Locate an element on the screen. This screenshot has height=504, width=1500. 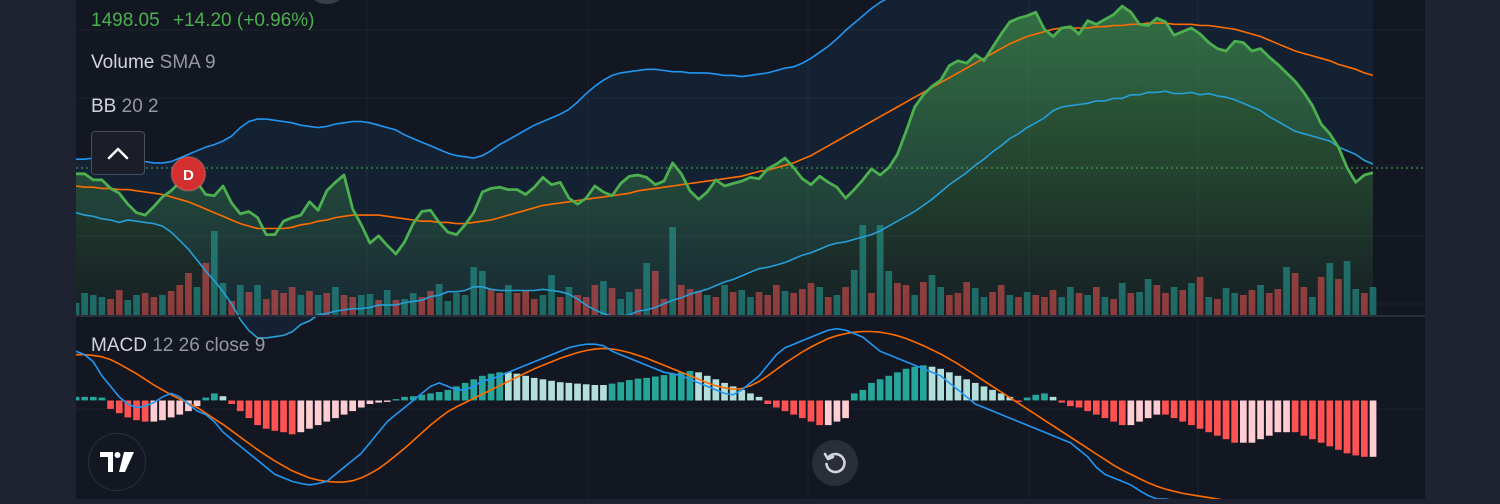
price-change: +14.20 (+0.96%) is located at coordinates (243, 20).